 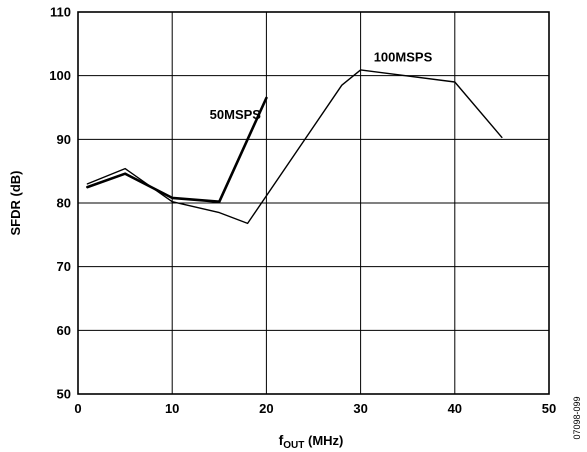 What do you see at coordinates (549, 408) in the screenshot?
I see `x-tick-label-5: 50` at bounding box center [549, 408].